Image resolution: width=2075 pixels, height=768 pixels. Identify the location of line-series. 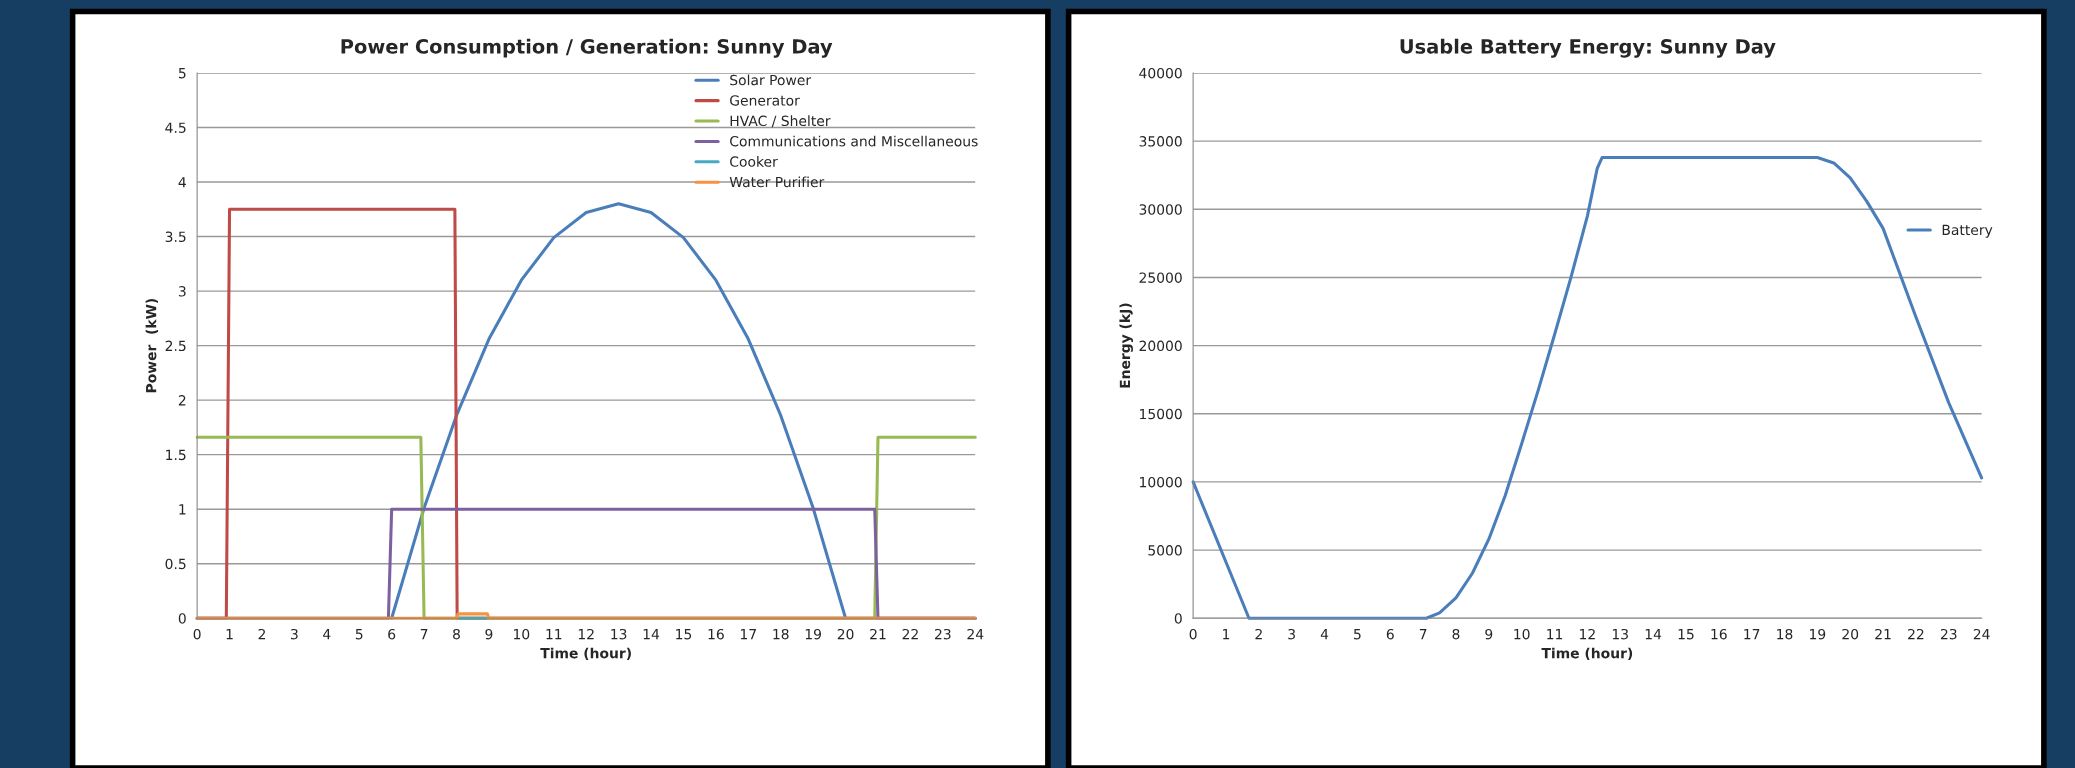
(619, 411).